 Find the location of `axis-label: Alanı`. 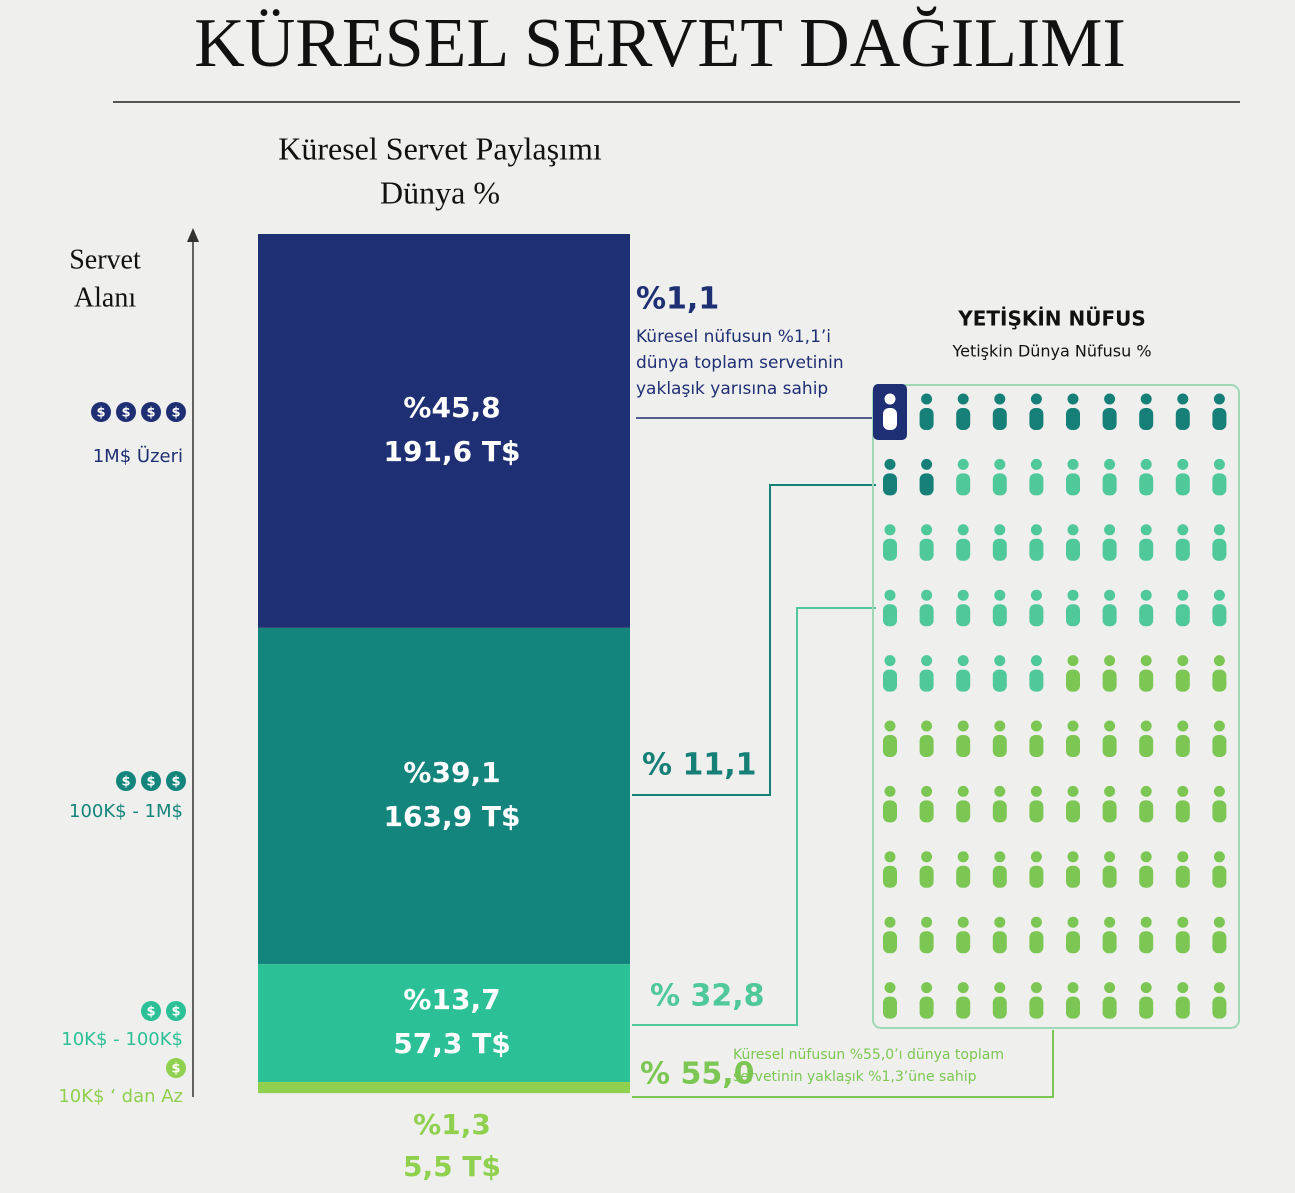

axis-label: Alanı is located at coordinates (105, 297).